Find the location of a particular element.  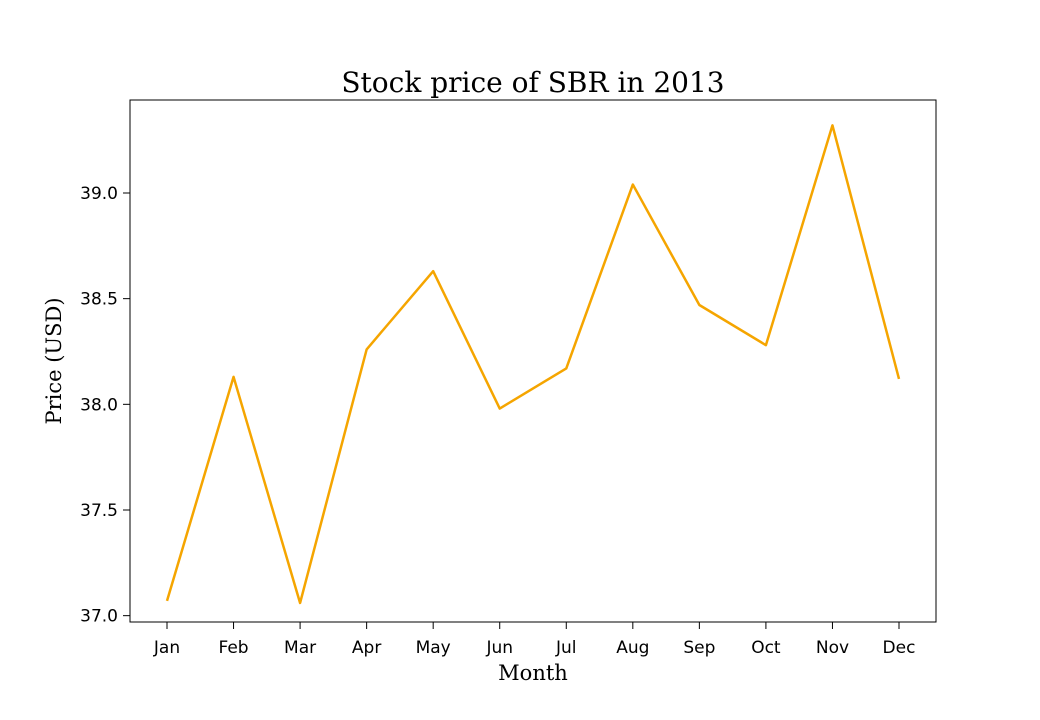

x-tick-label: Mar is located at coordinates (300, 648).